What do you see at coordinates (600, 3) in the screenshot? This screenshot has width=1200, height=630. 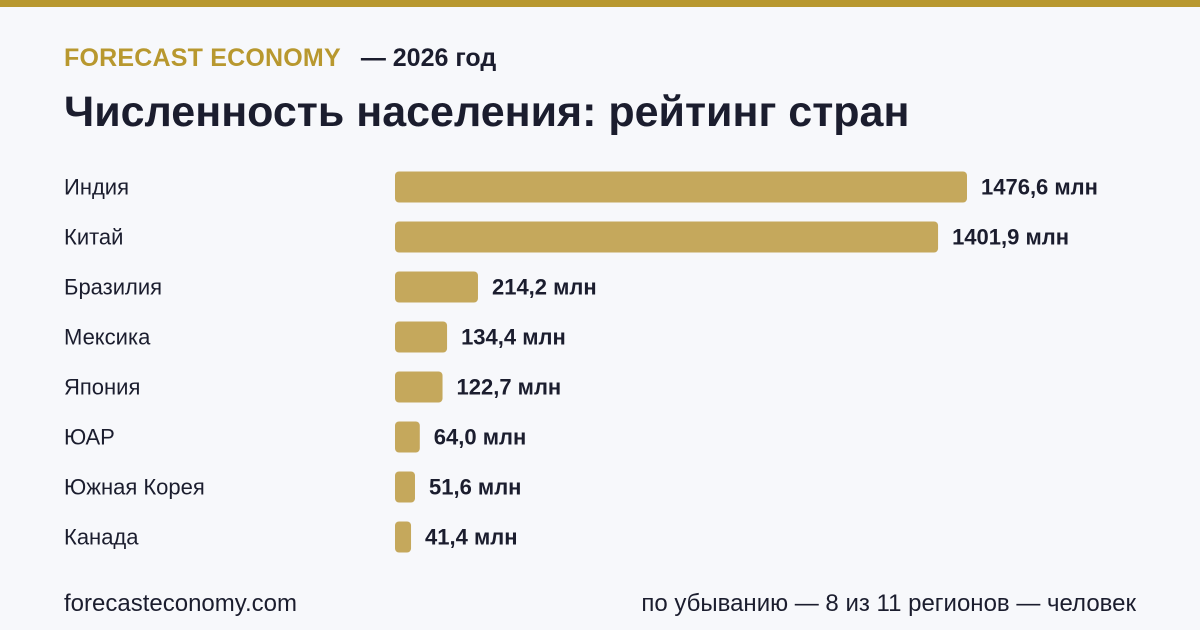 I see `top-accent-stripe` at bounding box center [600, 3].